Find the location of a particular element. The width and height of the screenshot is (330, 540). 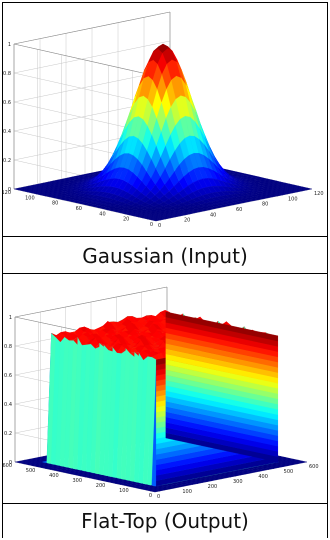

gaussian-caption: Gaussian (Input) is located at coordinates (165, 255).